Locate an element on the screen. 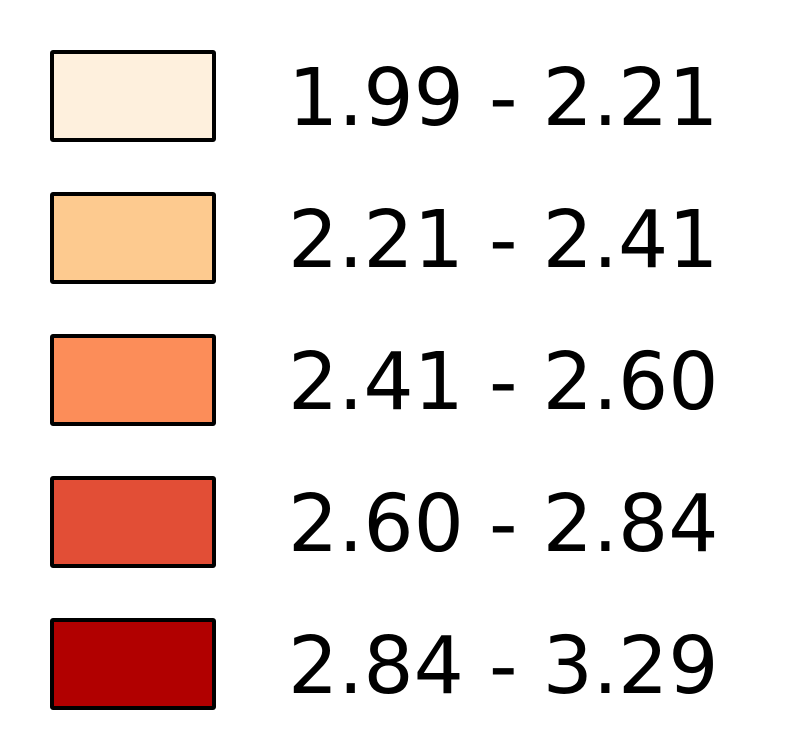 The height and width of the screenshot is (737, 803). legend-label-3: 2.41 - 2.60 is located at coordinates (503, 382).